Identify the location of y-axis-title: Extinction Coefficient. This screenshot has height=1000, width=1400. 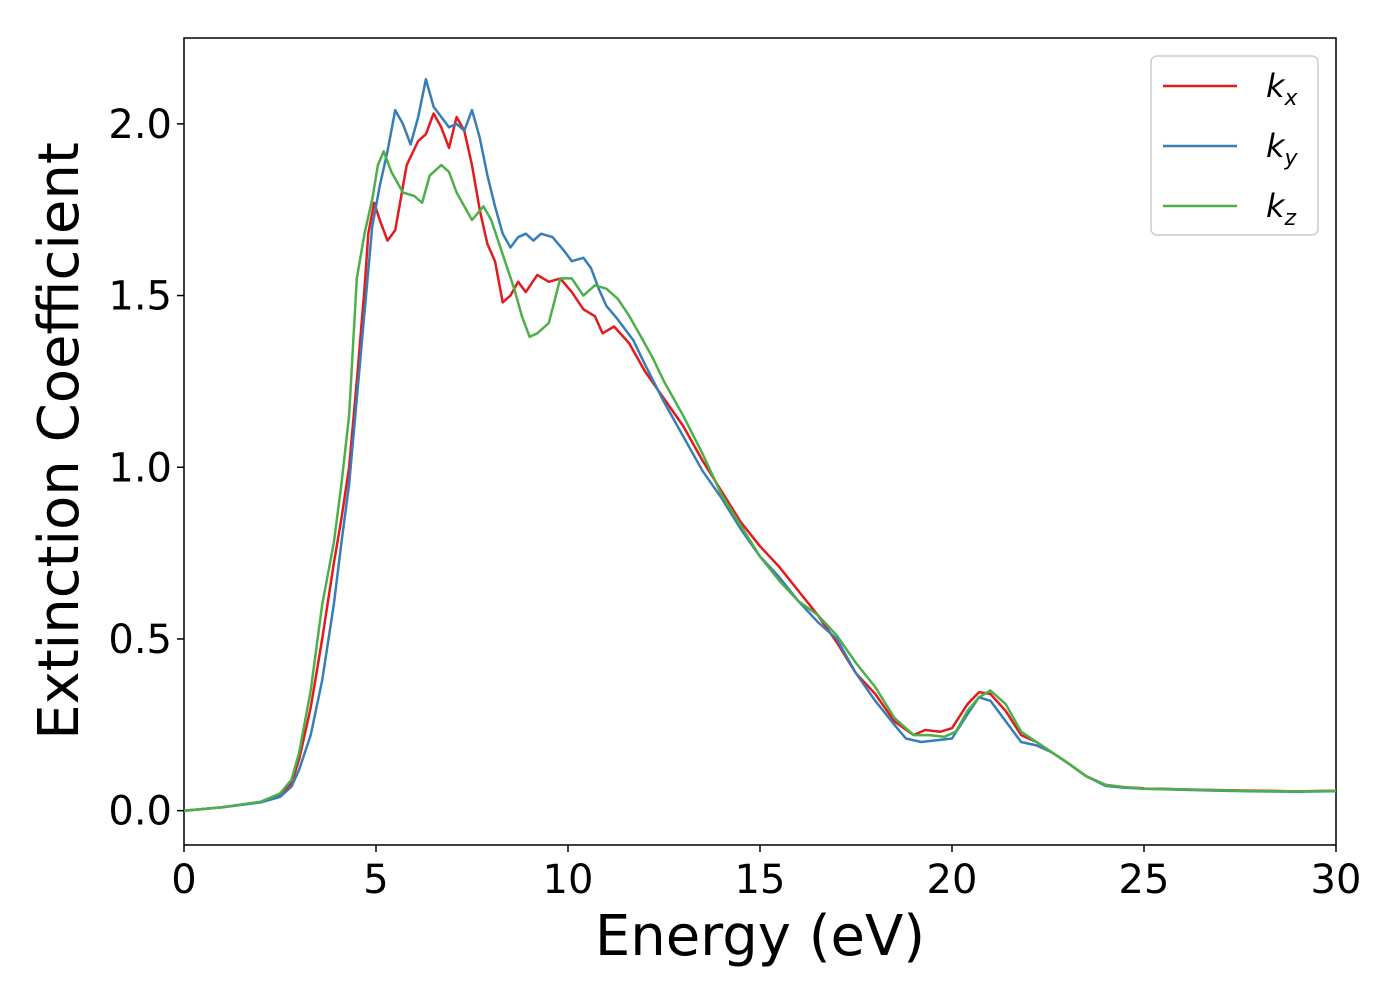
(59, 441).